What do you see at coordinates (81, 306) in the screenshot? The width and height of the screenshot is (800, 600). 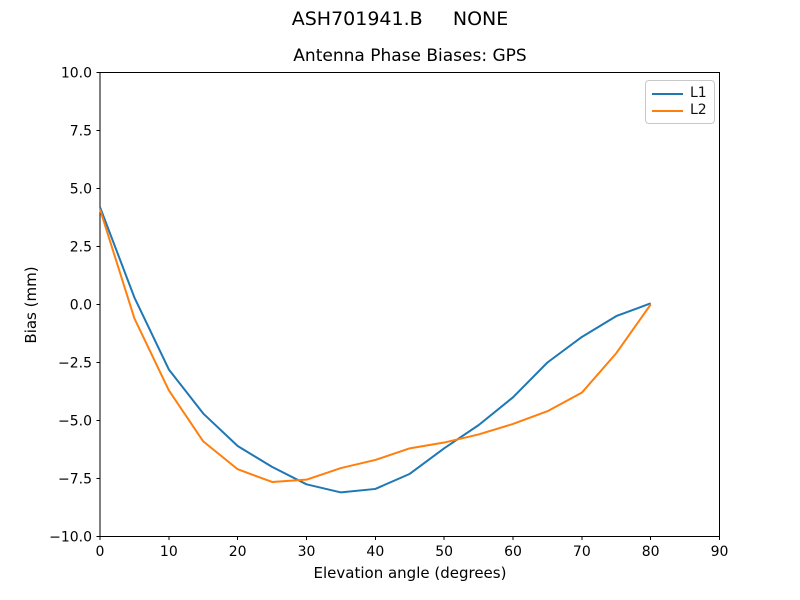 I see `y-tick-label: 0.0` at bounding box center [81, 306].